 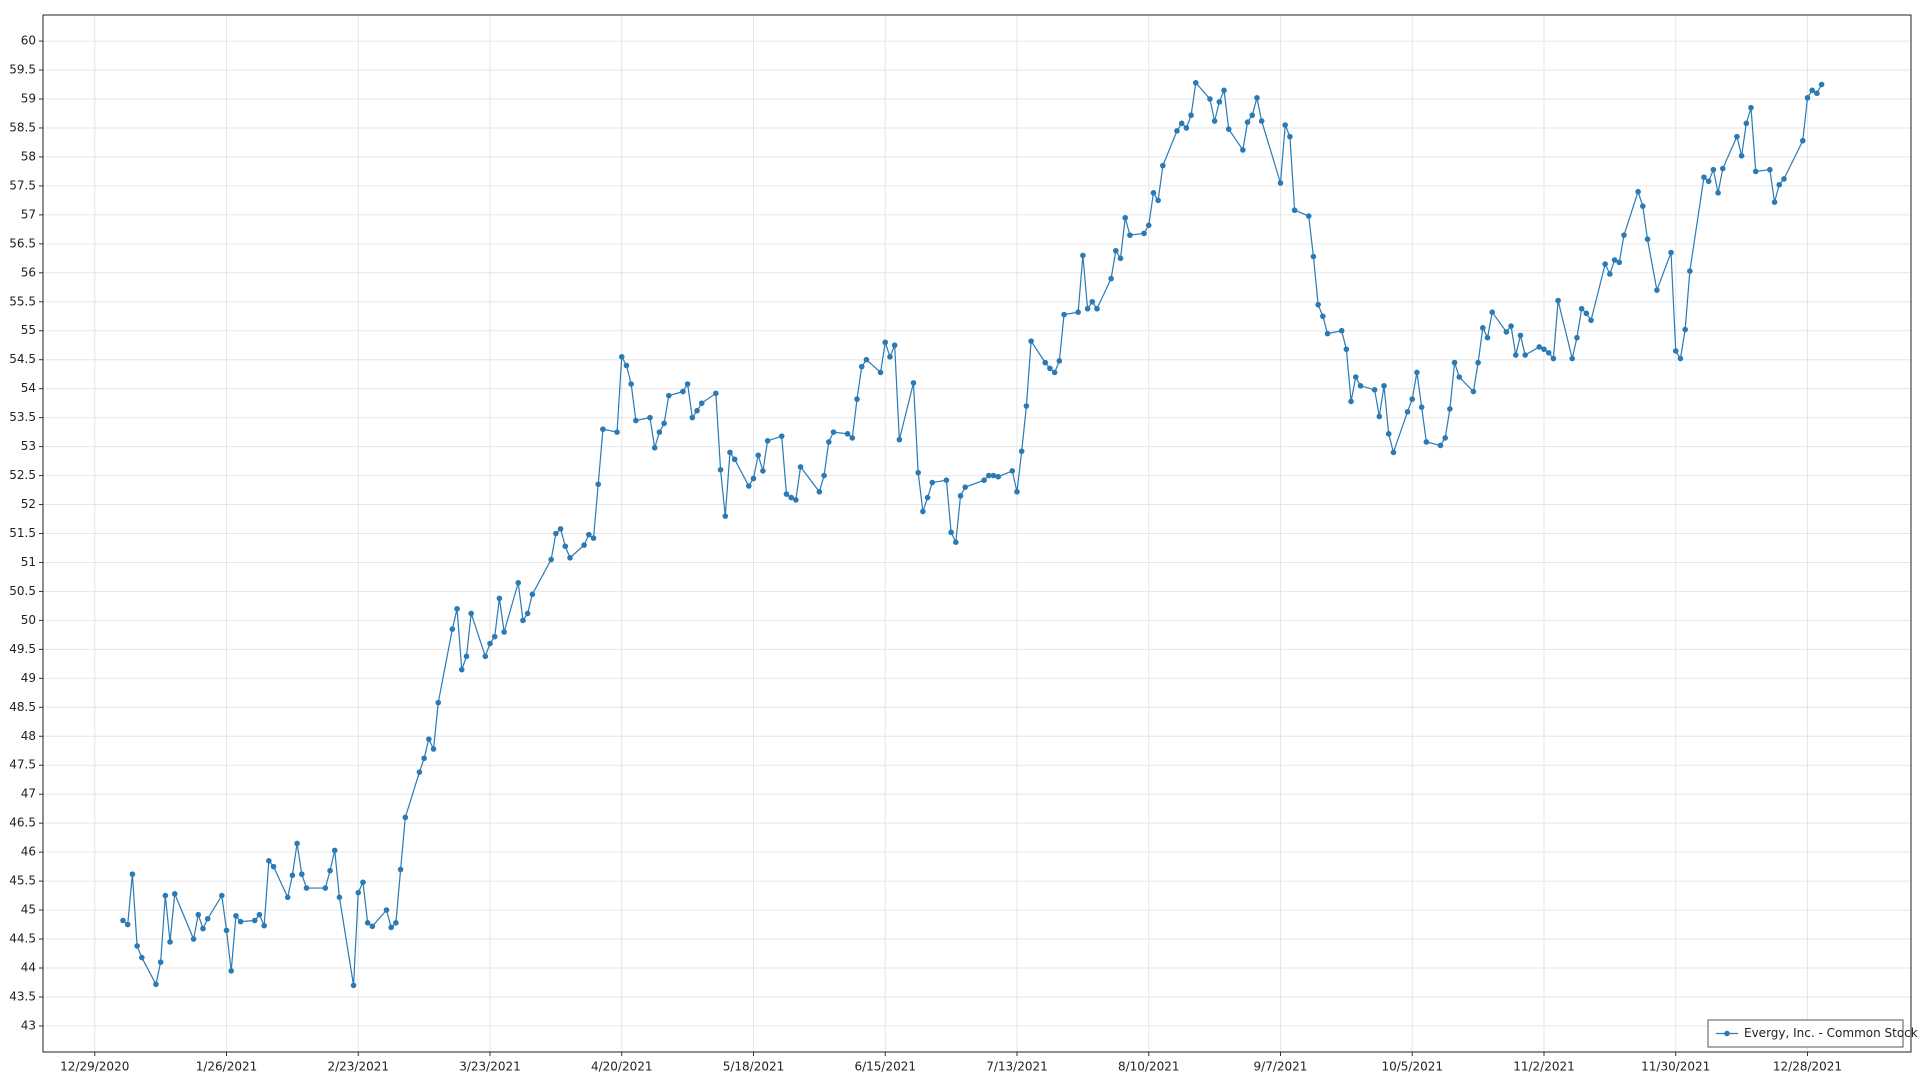 What do you see at coordinates (28, 330) in the screenshot?
I see `y-tick-label: 55` at bounding box center [28, 330].